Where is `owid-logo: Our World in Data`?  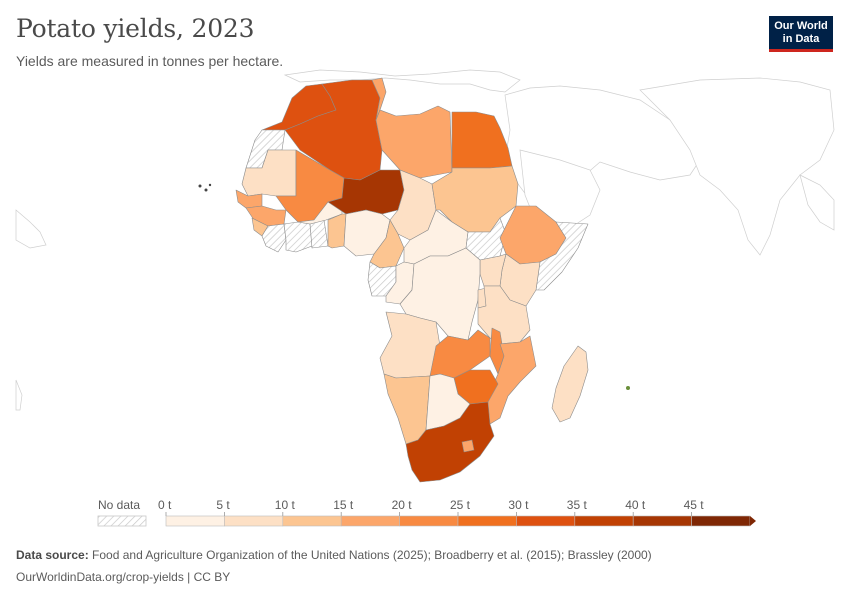 owid-logo: Our World in Data is located at coordinates (801, 34).